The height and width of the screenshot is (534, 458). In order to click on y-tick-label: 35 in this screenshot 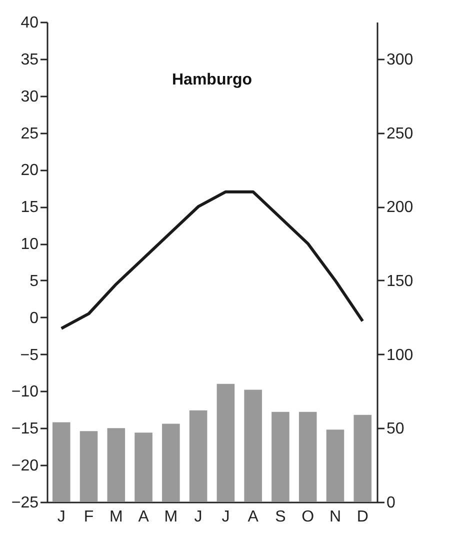, I will do `click(29, 59)`.